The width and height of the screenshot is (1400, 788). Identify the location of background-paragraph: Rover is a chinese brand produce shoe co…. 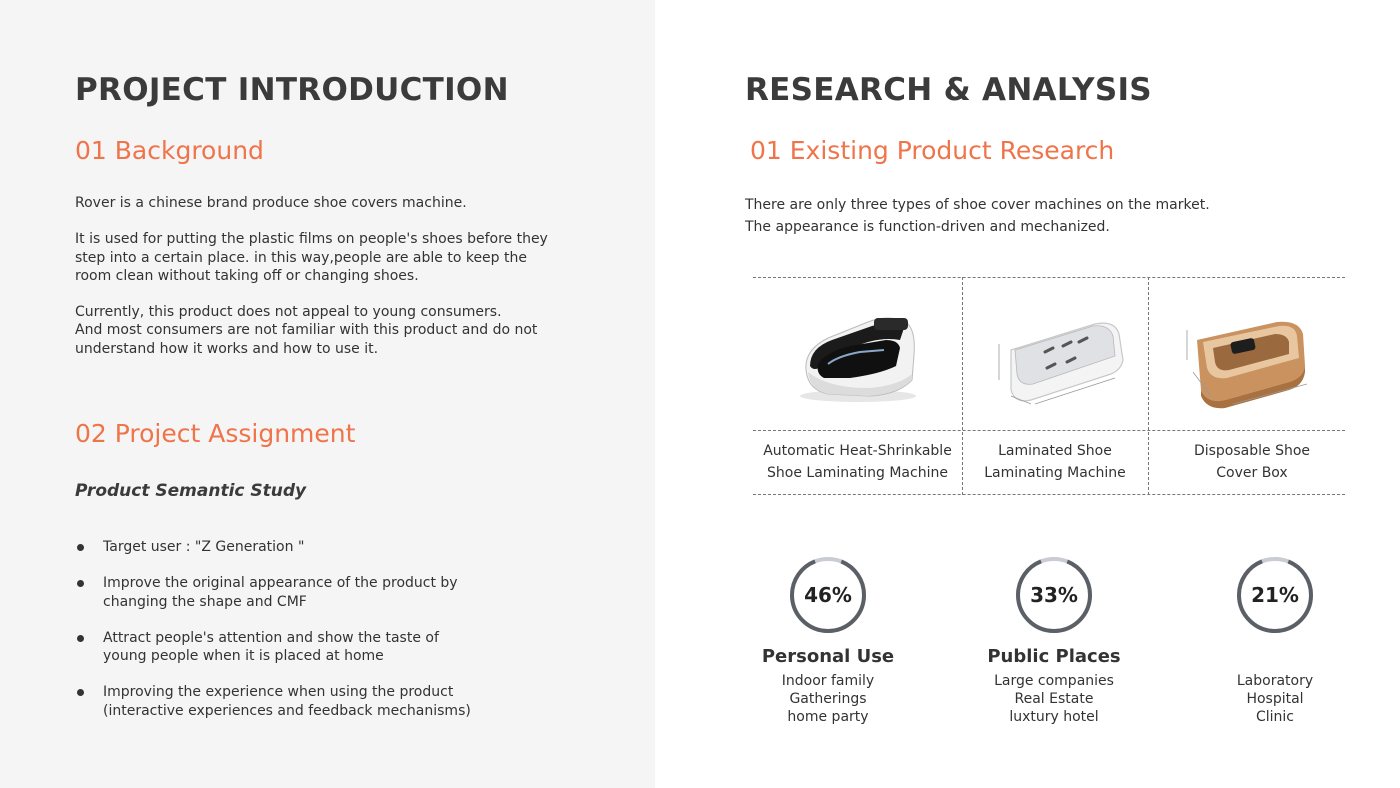
(311, 203).